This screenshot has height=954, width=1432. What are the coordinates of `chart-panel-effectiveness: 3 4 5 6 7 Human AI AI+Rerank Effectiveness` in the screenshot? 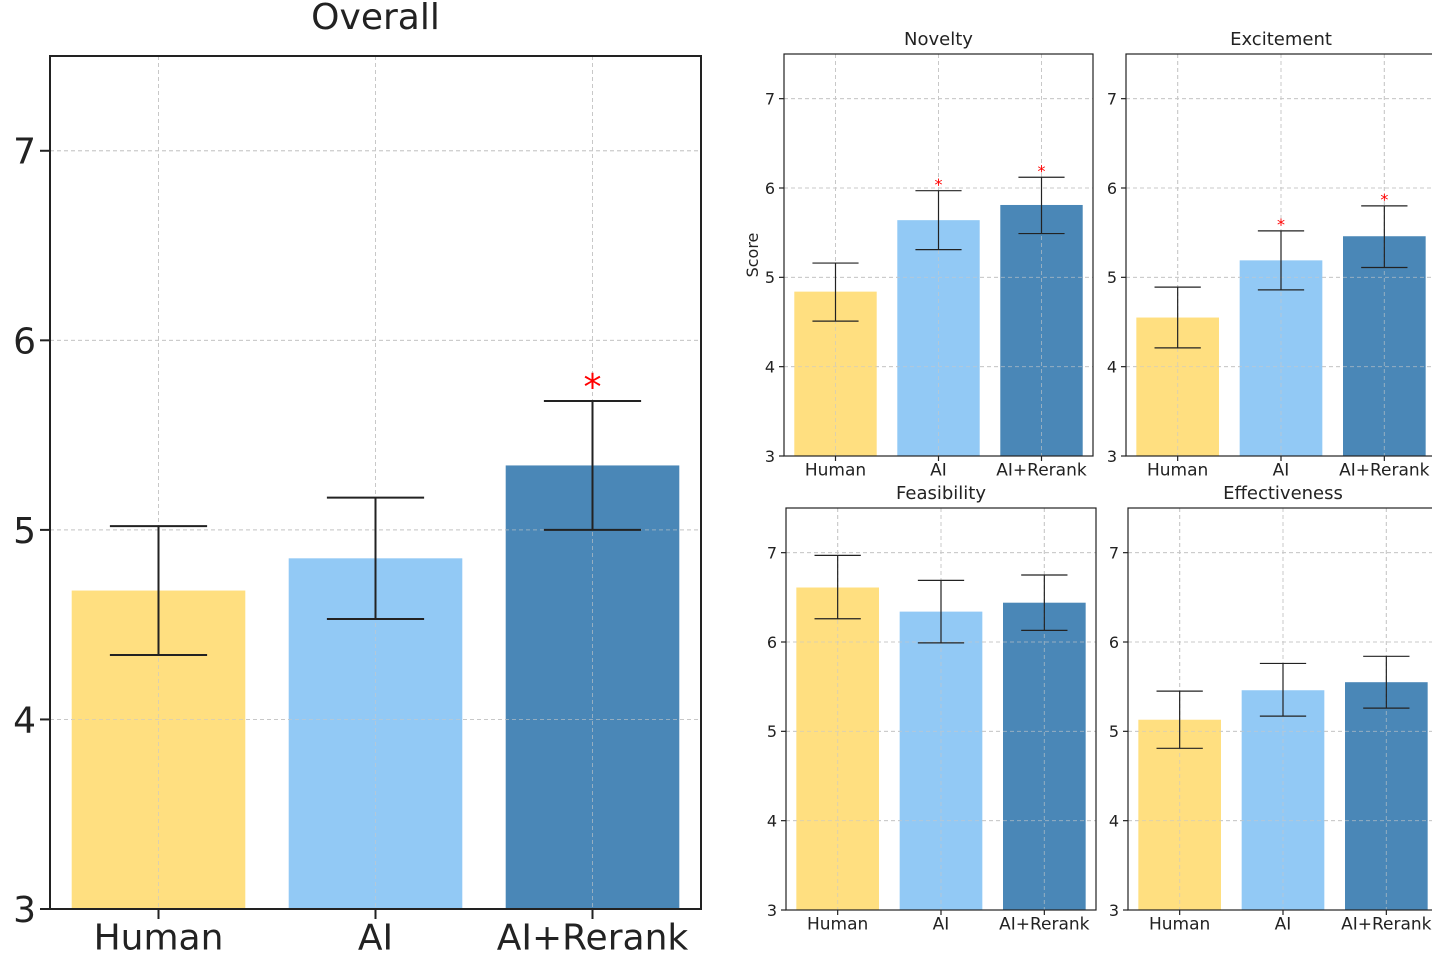 It's located at (1270, 708).